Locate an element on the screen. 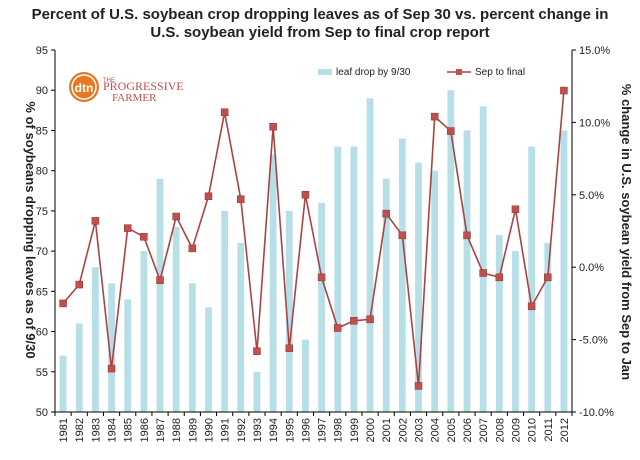  bar-1991 is located at coordinates (225, 311).